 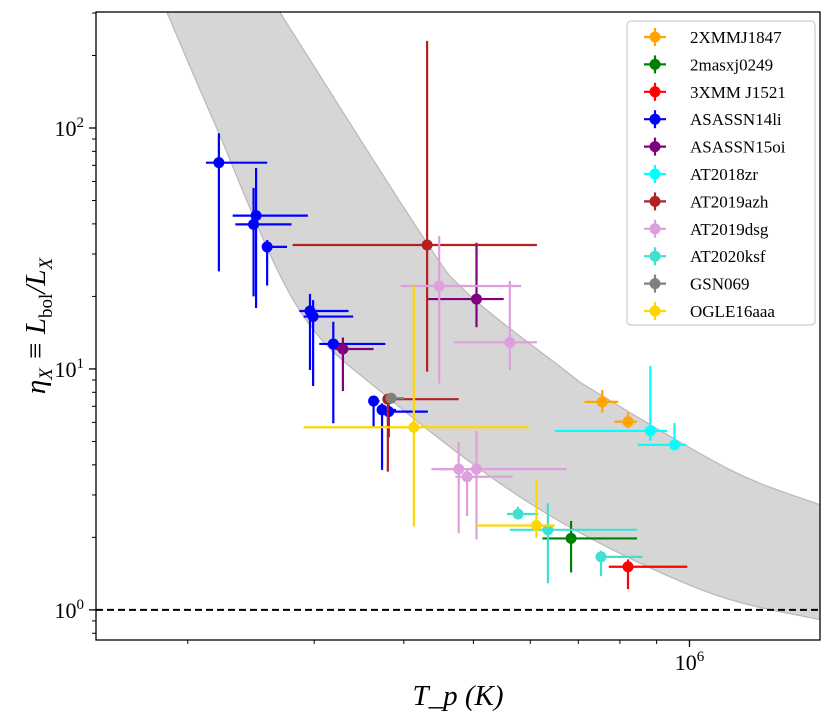 What do you see at coordinates (81, 364) in the screenshot?
I see `tick-exponent: 1` at bounding box center [81, 364].